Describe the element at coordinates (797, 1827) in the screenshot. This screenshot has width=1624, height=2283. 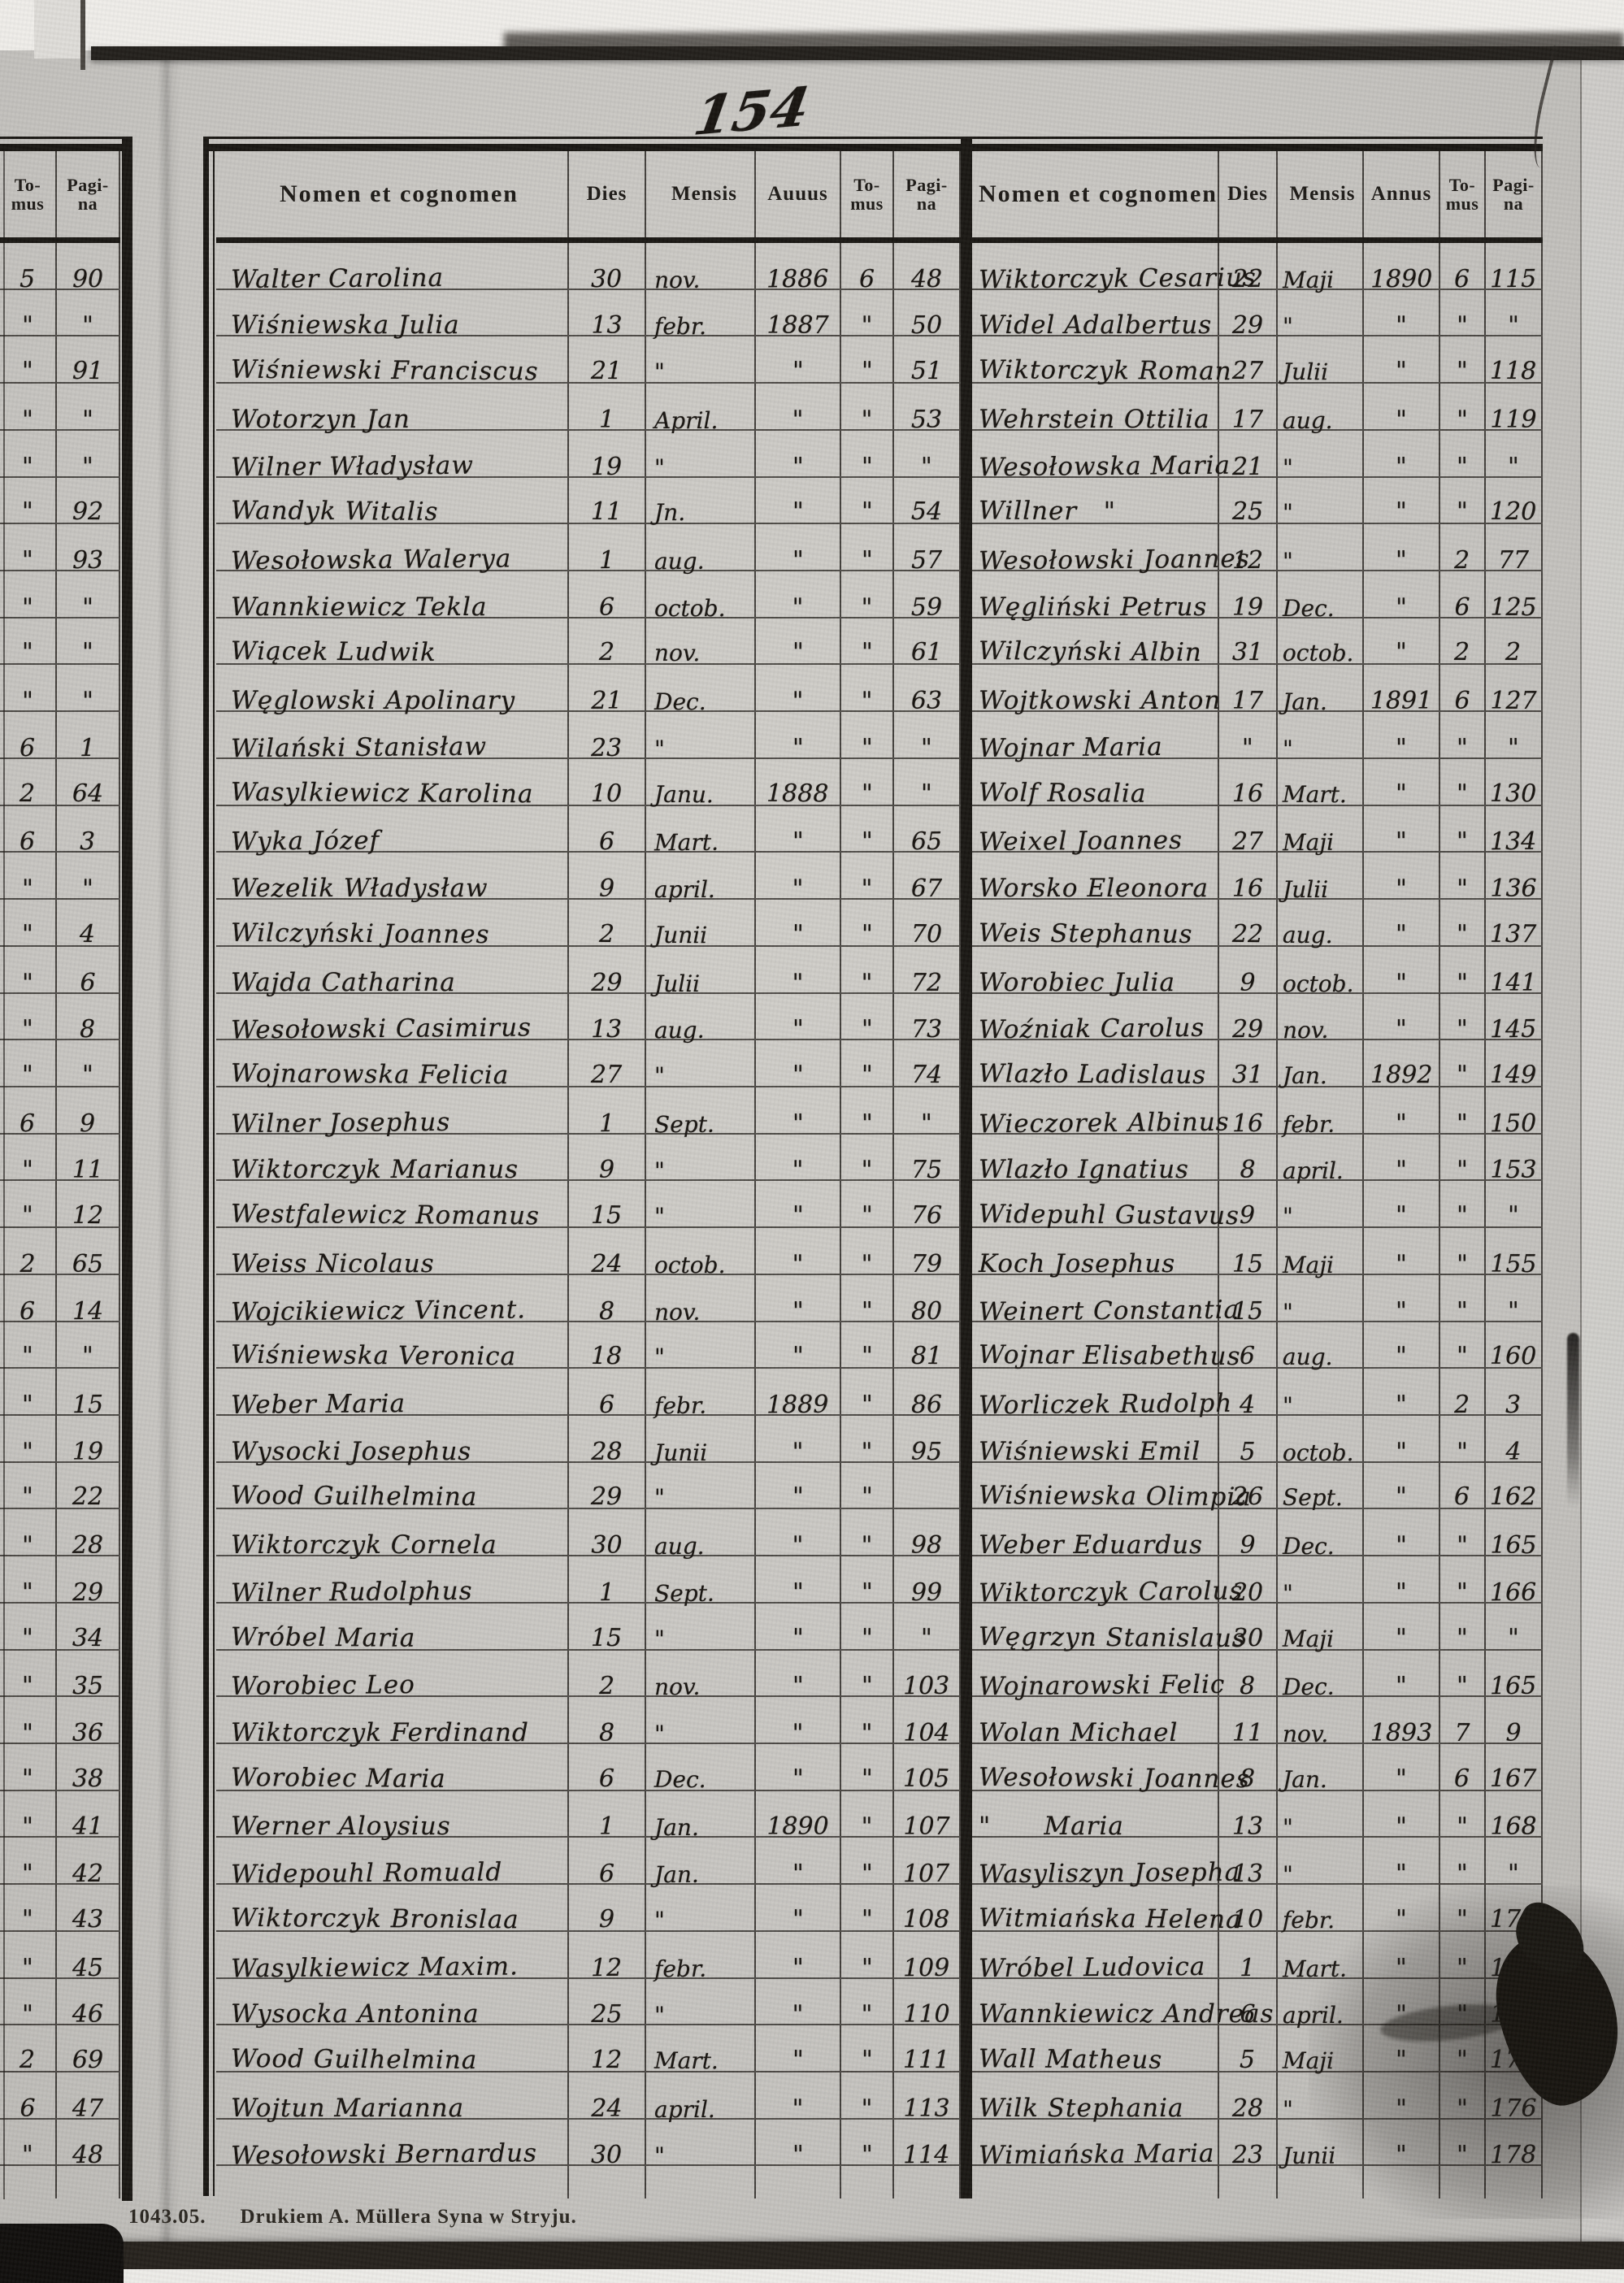
I see `handwritten-annus: 1890` at that location.